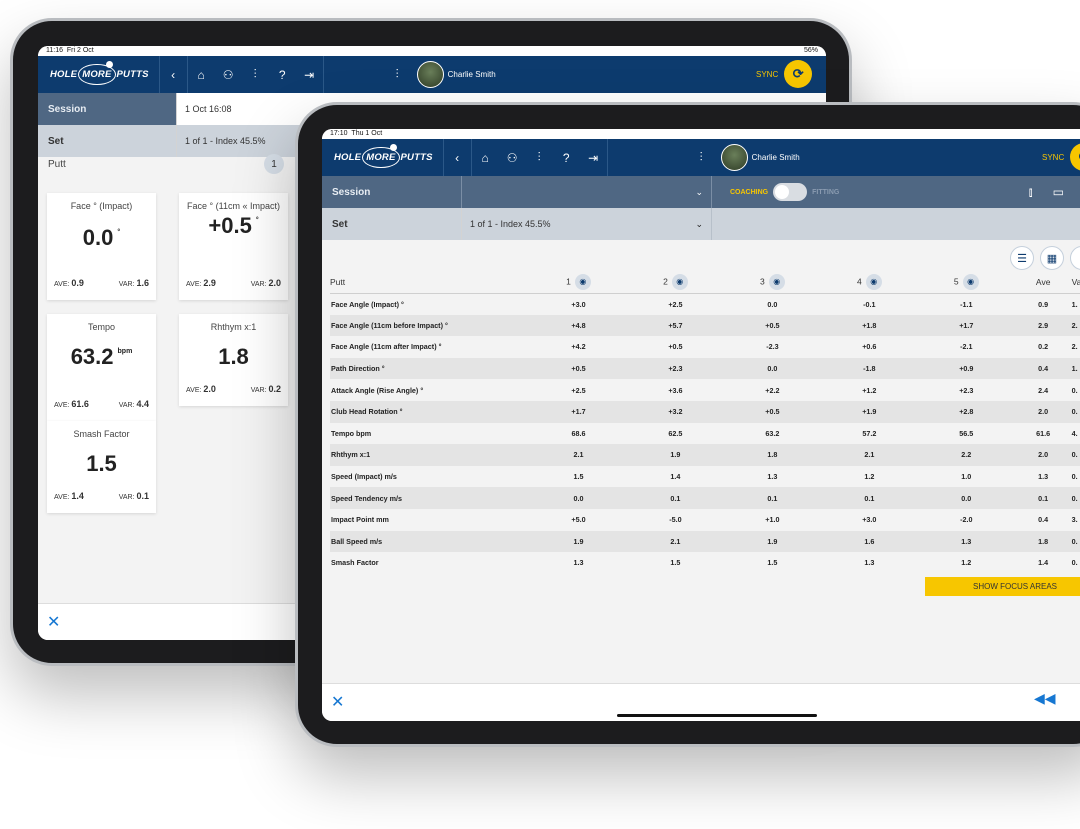 The height and width of the screenshot is (829, 1080). Describe the element at coordinates (126, 405) in the screenshot. I see `var-label: VAR:` at that location.